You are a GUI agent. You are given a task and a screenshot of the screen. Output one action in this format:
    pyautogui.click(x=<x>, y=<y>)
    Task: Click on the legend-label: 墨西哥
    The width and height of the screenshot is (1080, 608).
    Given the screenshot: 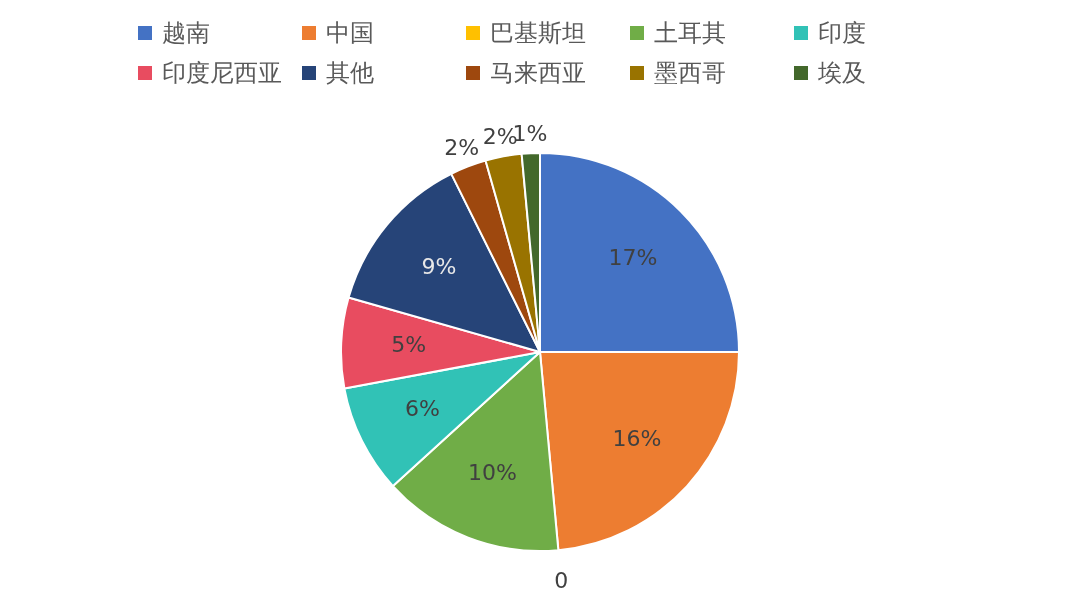 What is the action you would take?
    pyautogui.click(x=690, y=73)
    